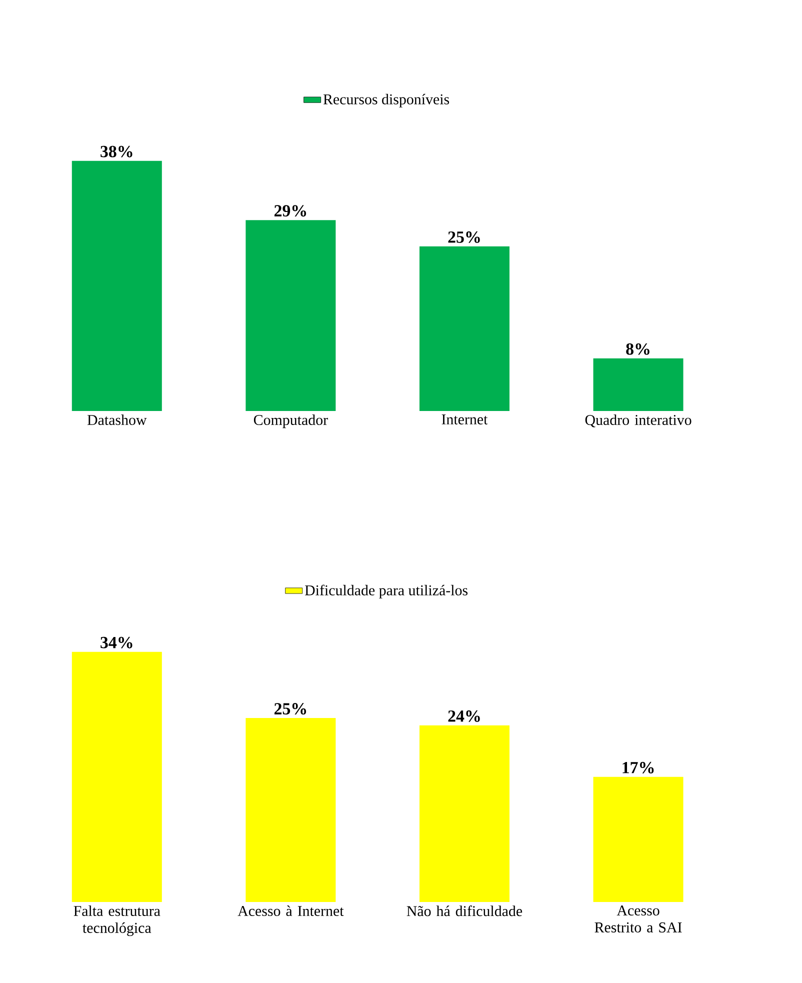  I want to click on x-tick-label: Acesso Restrito a SAI, so click(638, 919).